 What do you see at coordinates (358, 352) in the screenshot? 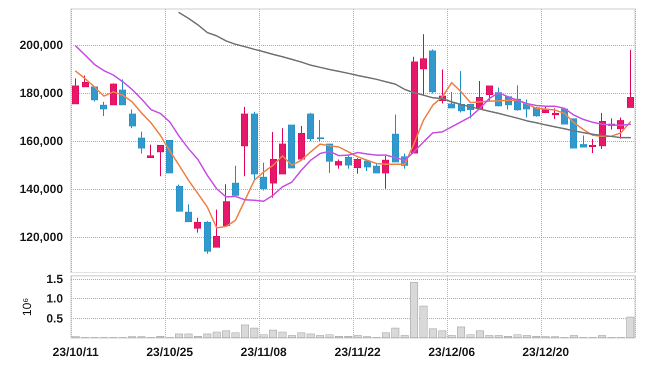
I see `x-tick-label: 23/11/22` at bounding box center [358, 352].